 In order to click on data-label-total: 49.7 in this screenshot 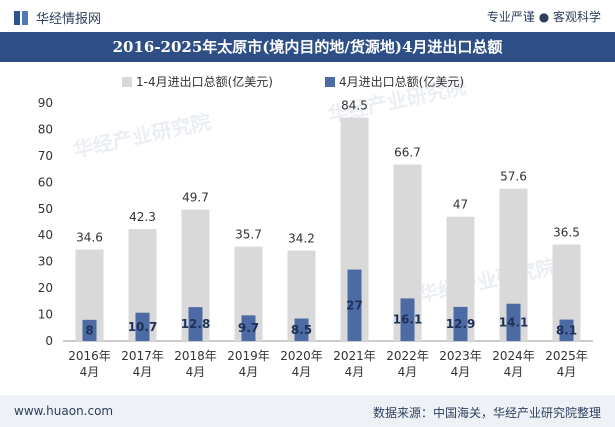, I will do `click(195, 198)`.